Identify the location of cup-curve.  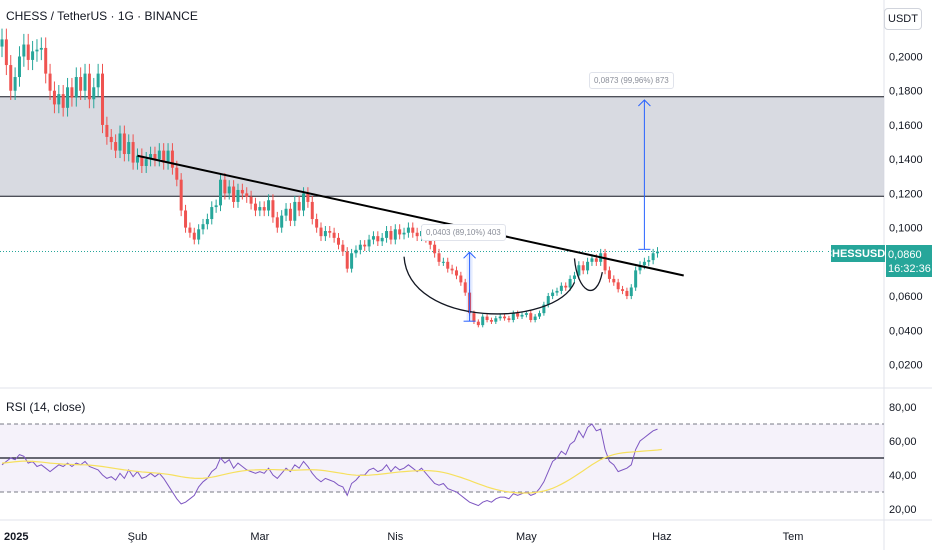
(489, 285).